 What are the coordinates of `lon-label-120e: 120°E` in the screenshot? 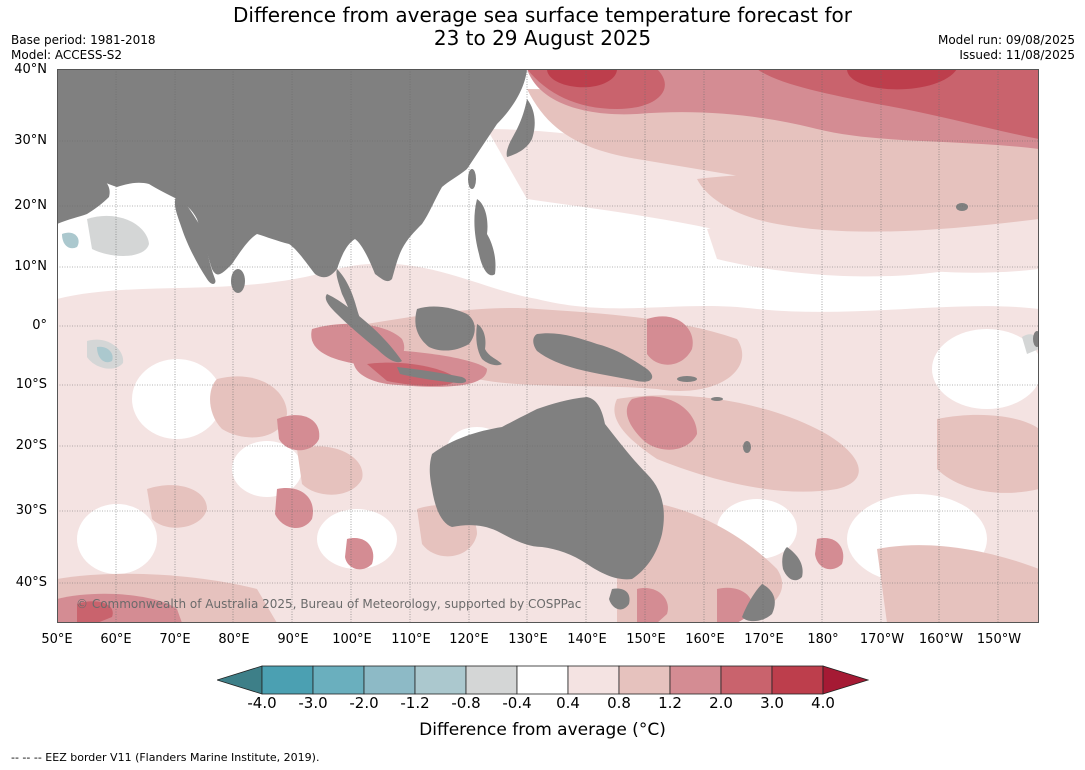 It's located at (469, 639).